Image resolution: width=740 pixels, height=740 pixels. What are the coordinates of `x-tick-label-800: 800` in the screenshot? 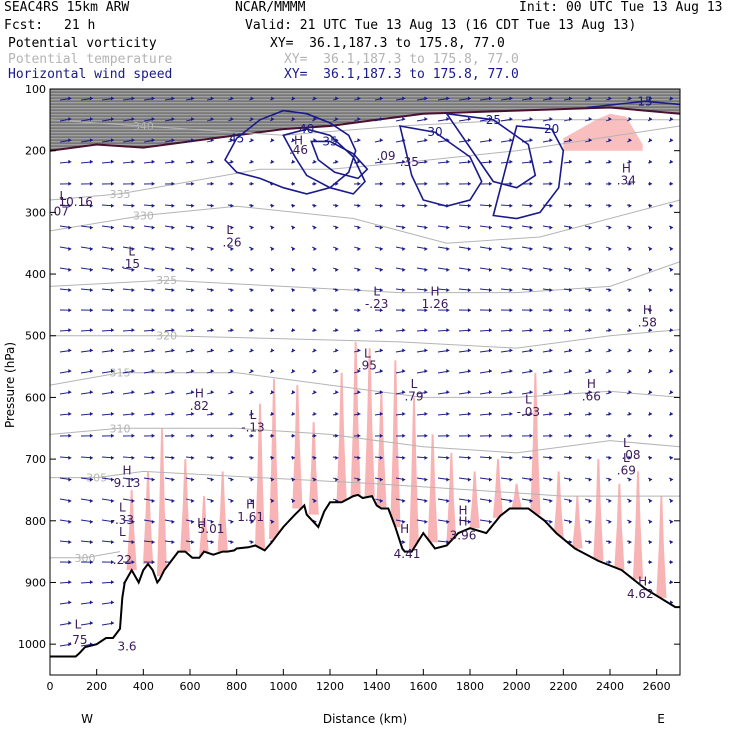 It's located at (236, 686).